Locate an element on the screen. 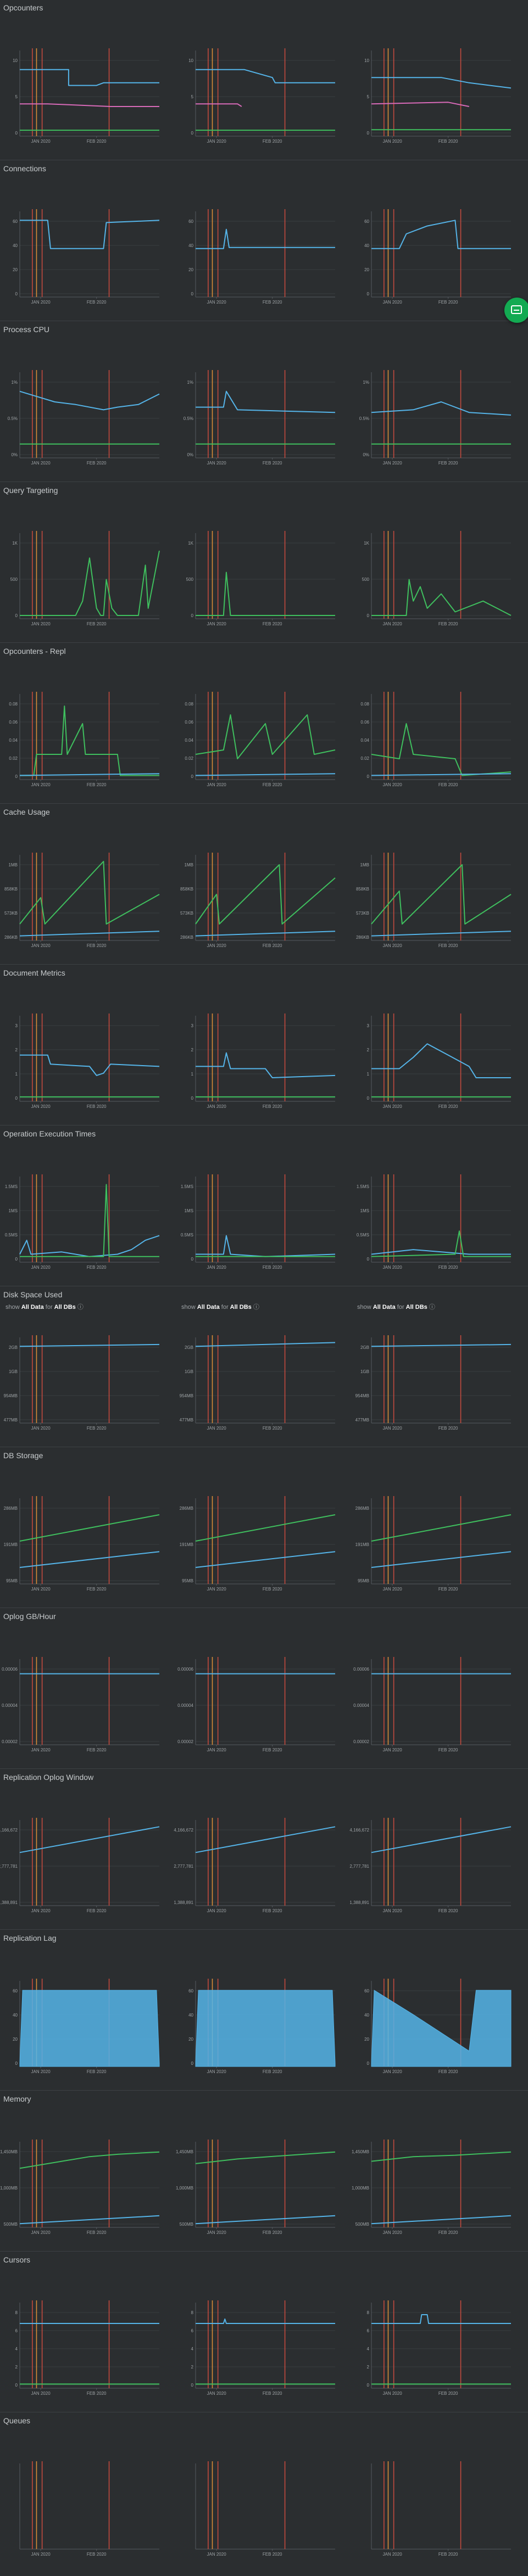 The width and height of the screenshot is (528, 2576). y-tick-label: 20 is located at coordinates (190, 2040).